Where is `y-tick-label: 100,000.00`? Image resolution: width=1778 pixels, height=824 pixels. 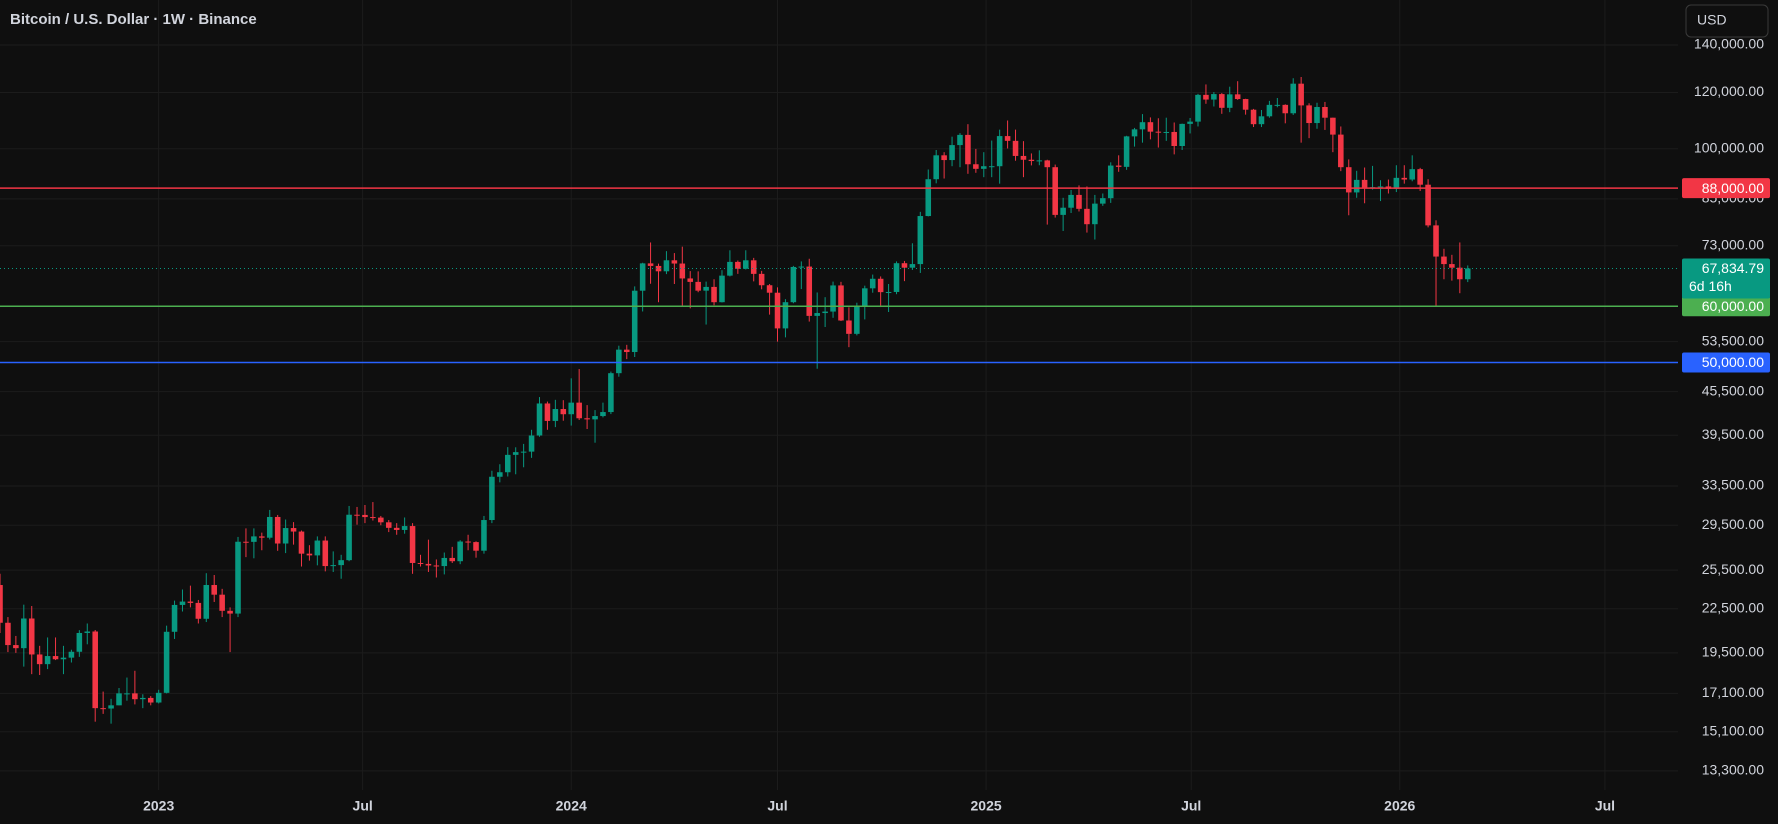
y-tick-label: 100,000.00 is located at coordinates (1729, 147).